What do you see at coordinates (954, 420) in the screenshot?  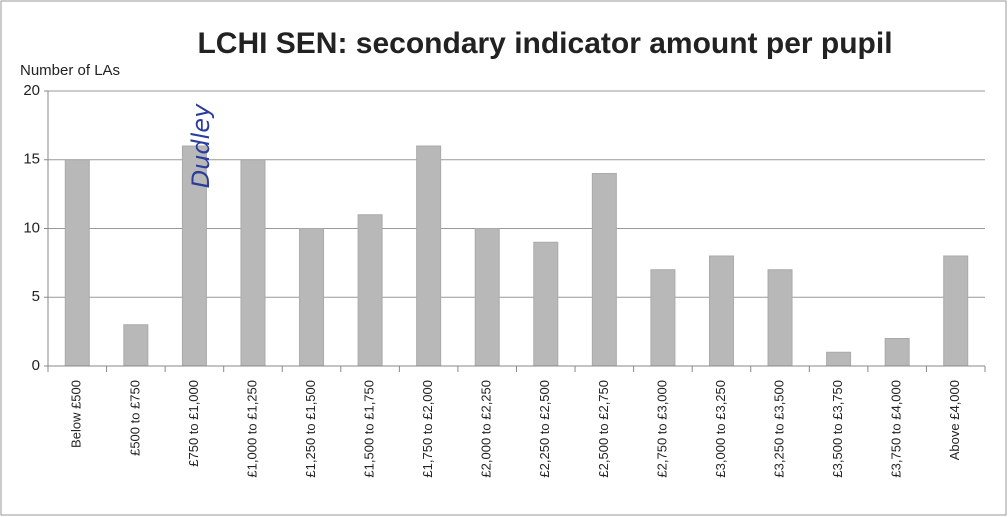 I see `x-tick-label: Above £4,000` at bounding box center [954, 420].